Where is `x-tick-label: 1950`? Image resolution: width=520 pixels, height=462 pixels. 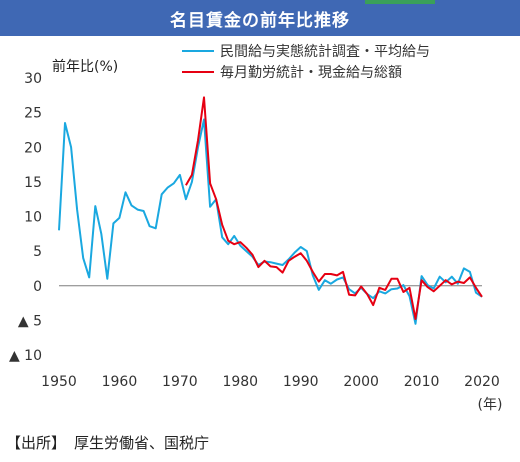 x-tick-label: 1950 is located at coordinates (59, 382).